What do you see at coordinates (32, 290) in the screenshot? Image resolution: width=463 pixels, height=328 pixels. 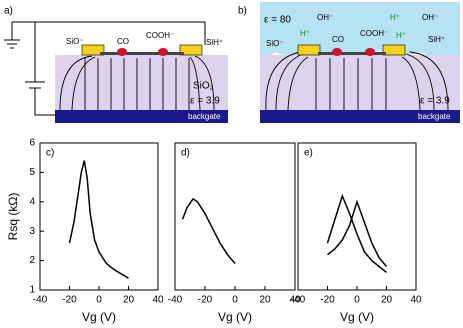 I see `y-tick-label: 1` at bounding box center [32, 290].